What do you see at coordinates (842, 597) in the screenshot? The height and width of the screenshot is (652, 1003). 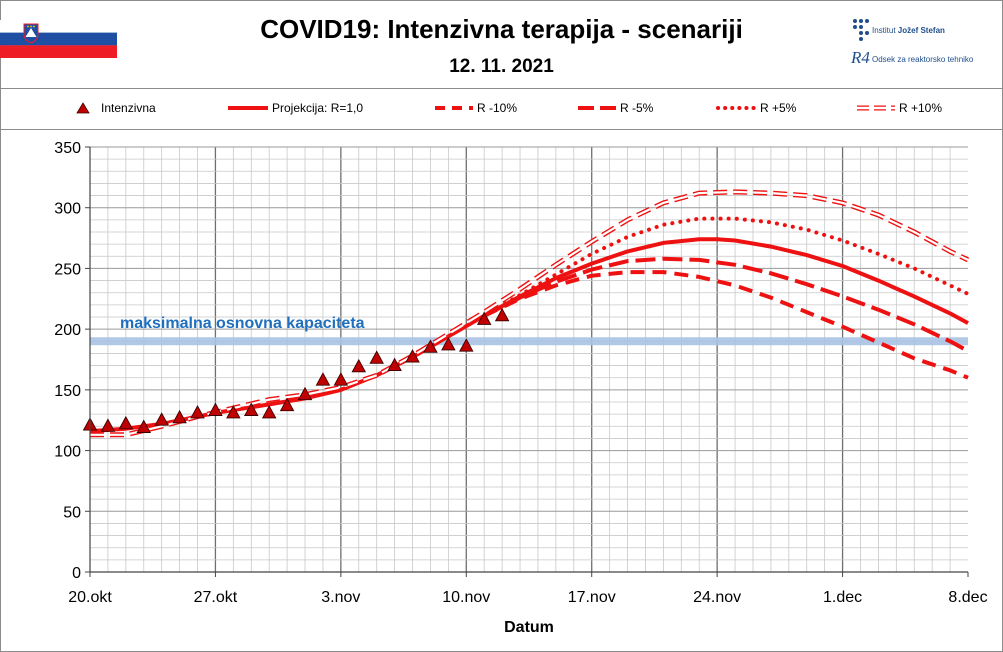 I see `x-tick-label: 1.dec` at bounding box center [842, 597].